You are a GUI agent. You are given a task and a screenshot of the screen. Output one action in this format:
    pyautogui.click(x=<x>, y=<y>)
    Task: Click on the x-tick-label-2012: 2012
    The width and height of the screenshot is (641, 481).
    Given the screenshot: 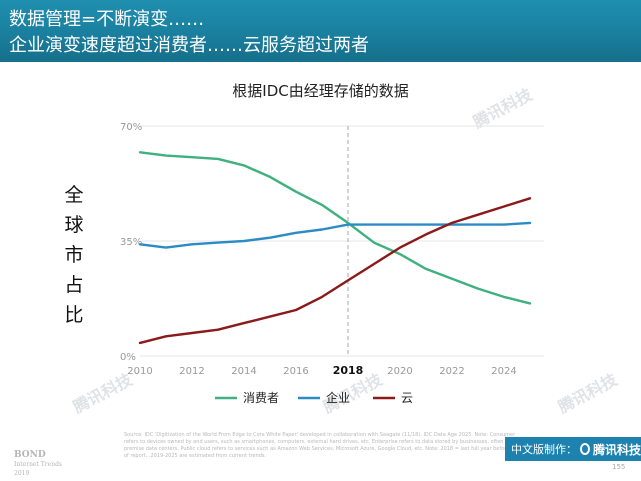 What is the action you would take?
    pyautogui.click(x=191, y=371)
    